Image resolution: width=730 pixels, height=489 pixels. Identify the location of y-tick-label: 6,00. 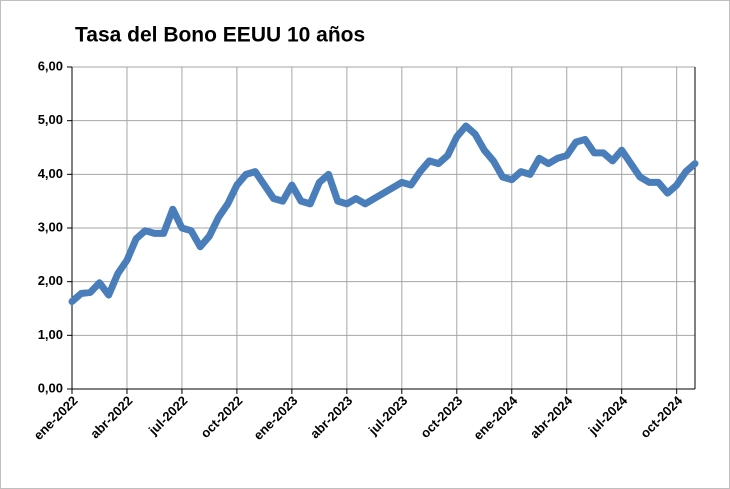
(50, 65).